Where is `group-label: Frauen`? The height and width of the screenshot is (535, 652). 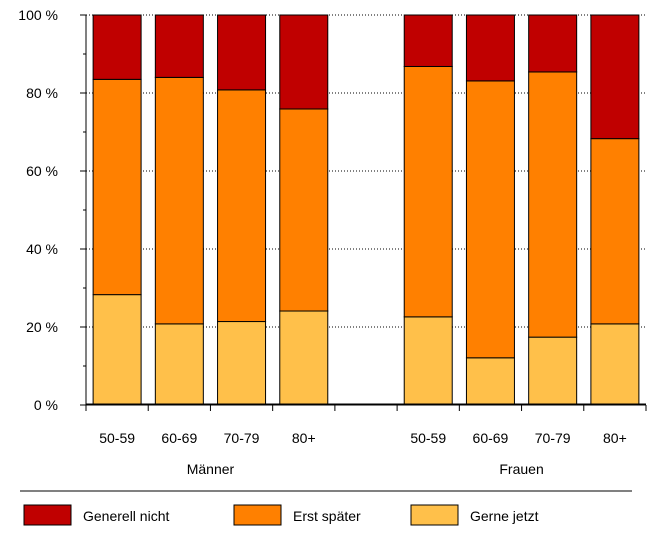 group-label: Frauen is located at coordinates (521, 469).